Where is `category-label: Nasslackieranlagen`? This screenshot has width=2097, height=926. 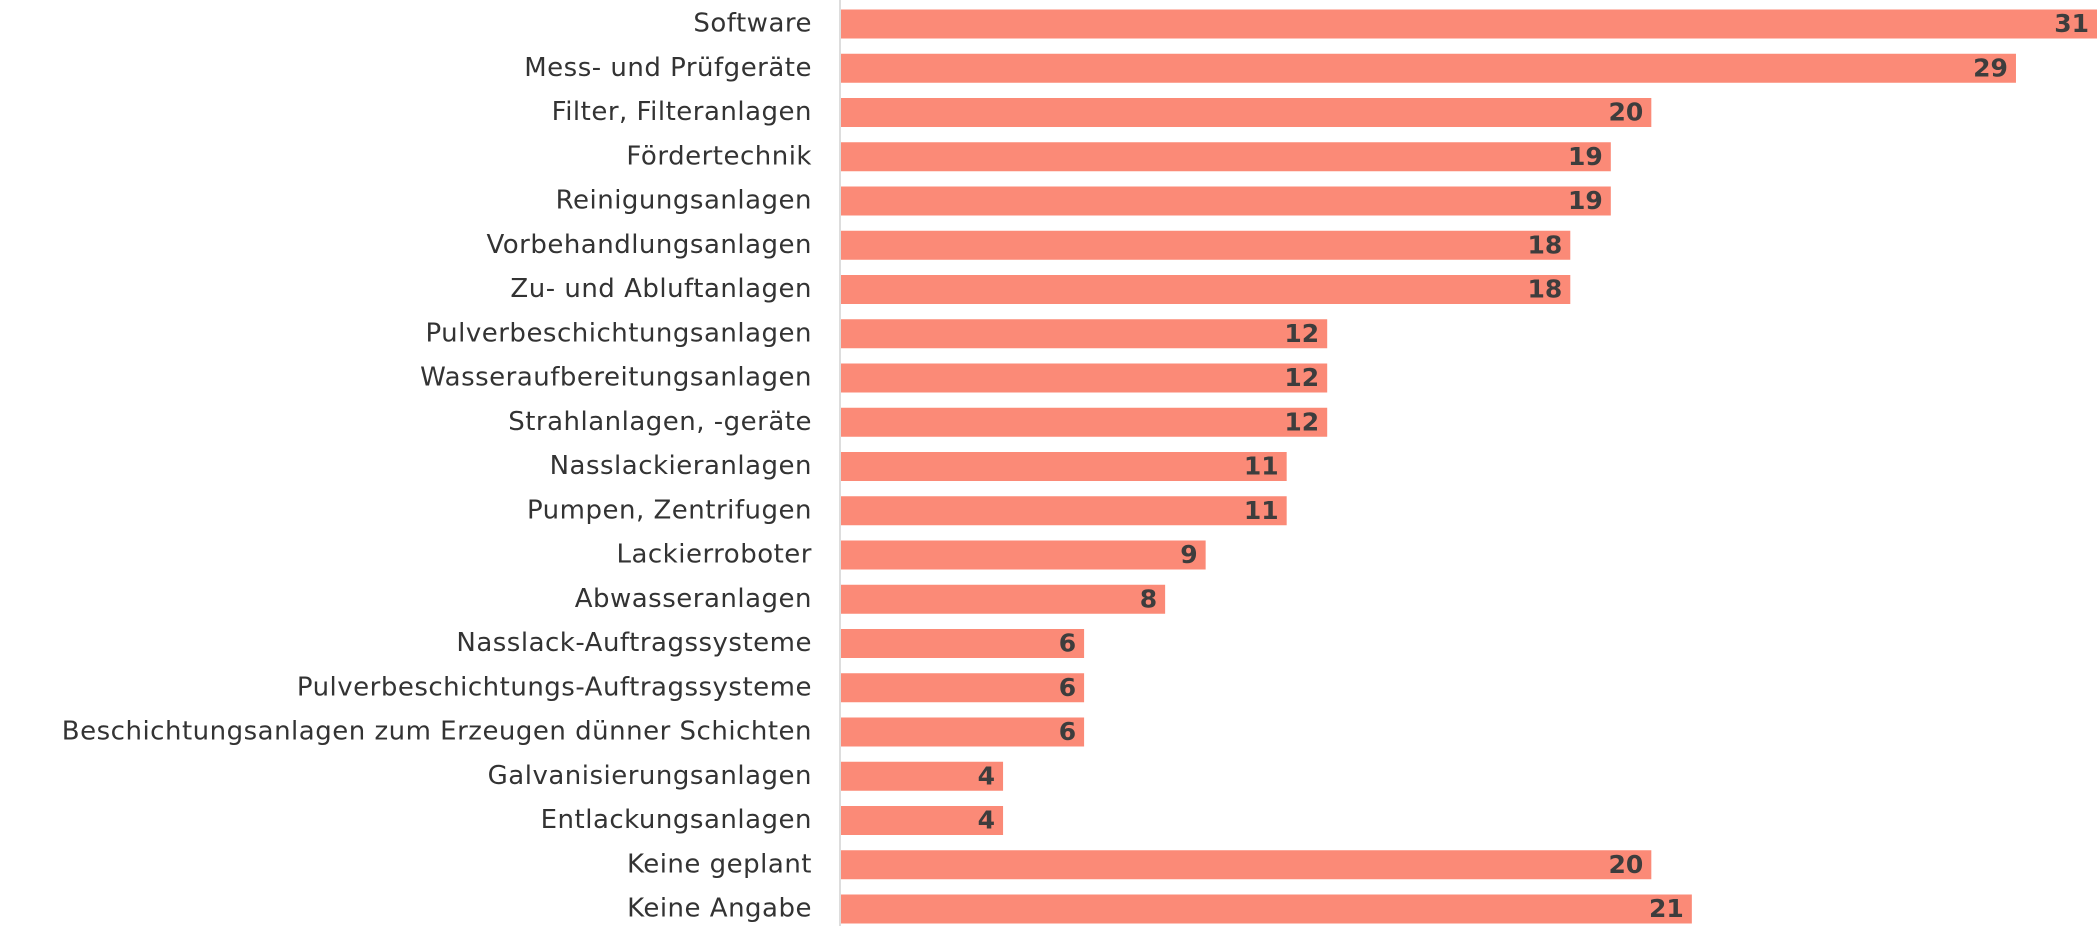
category-label: Nasslackieranlagen is located at coordinates (681, 466).